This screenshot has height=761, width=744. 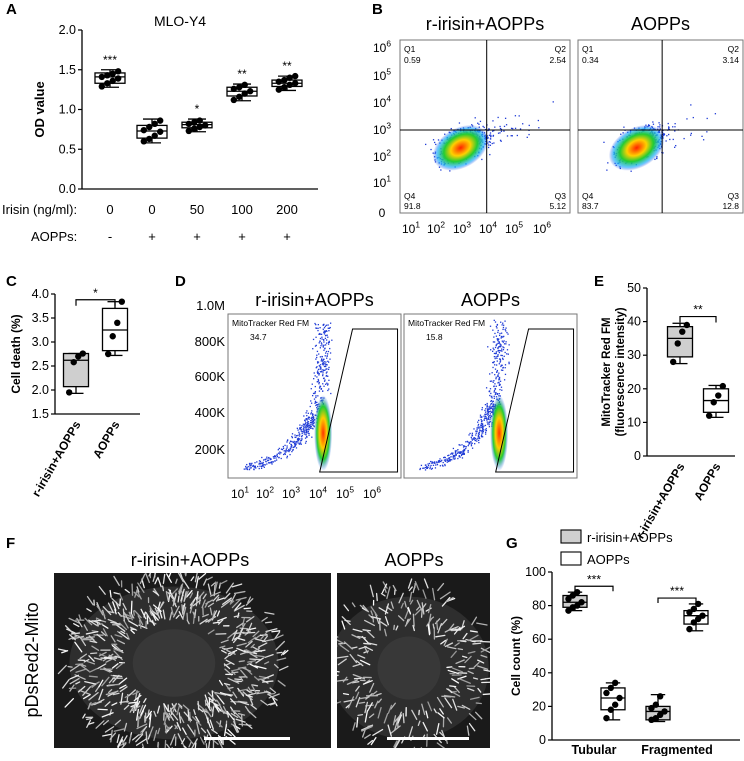 I want to click on y-tick-label: 105, so click(x=382, y=75).